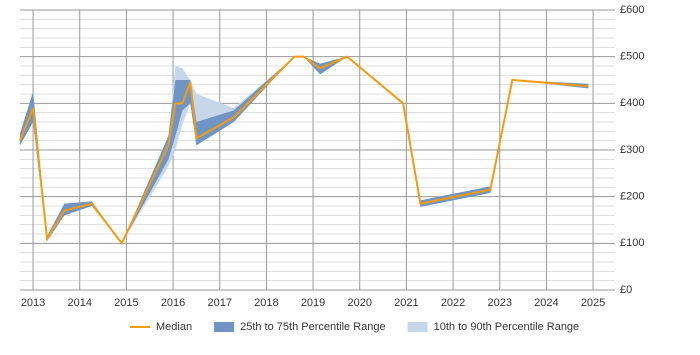 Image resolution: width=700 pixels, height=355 pixels. I want to click on y-tick-label: £500, so click(632, 57).